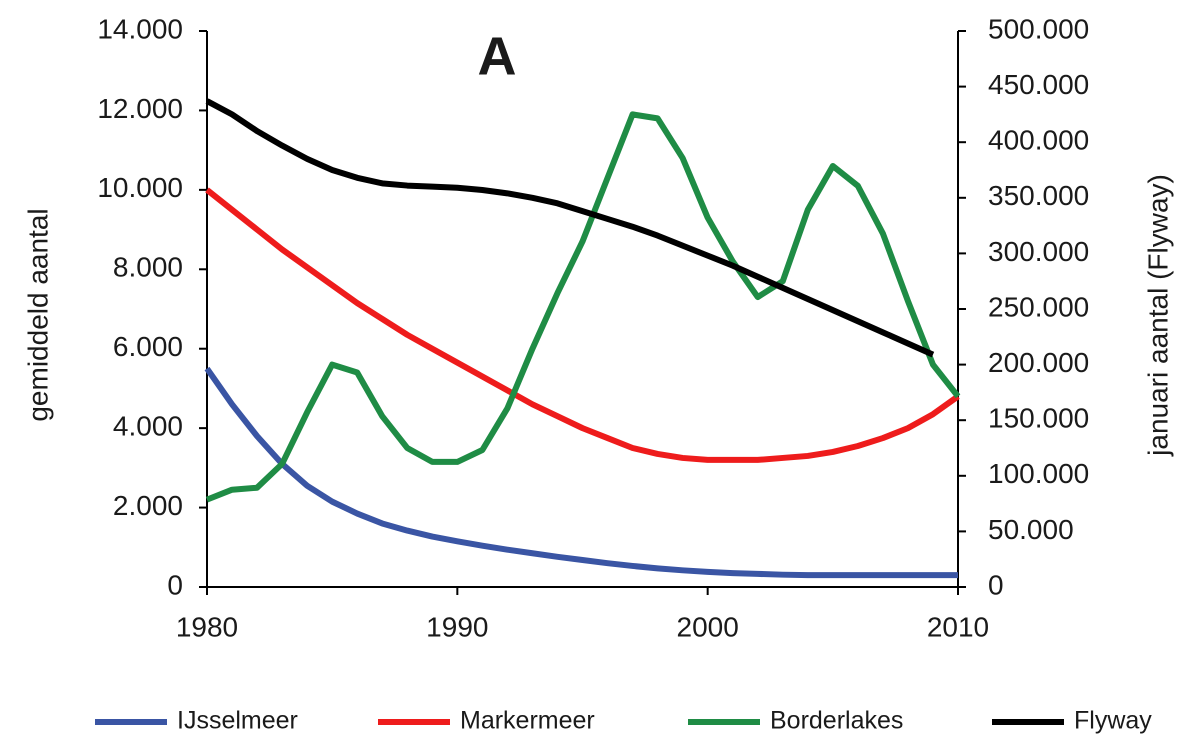 Image resolution: width=1182 pixels, height=747 pixels. Describe the element at coordinates (37, 314) in the screenshot. I see `y-axis-label: gemiddeld aantal` at that location.